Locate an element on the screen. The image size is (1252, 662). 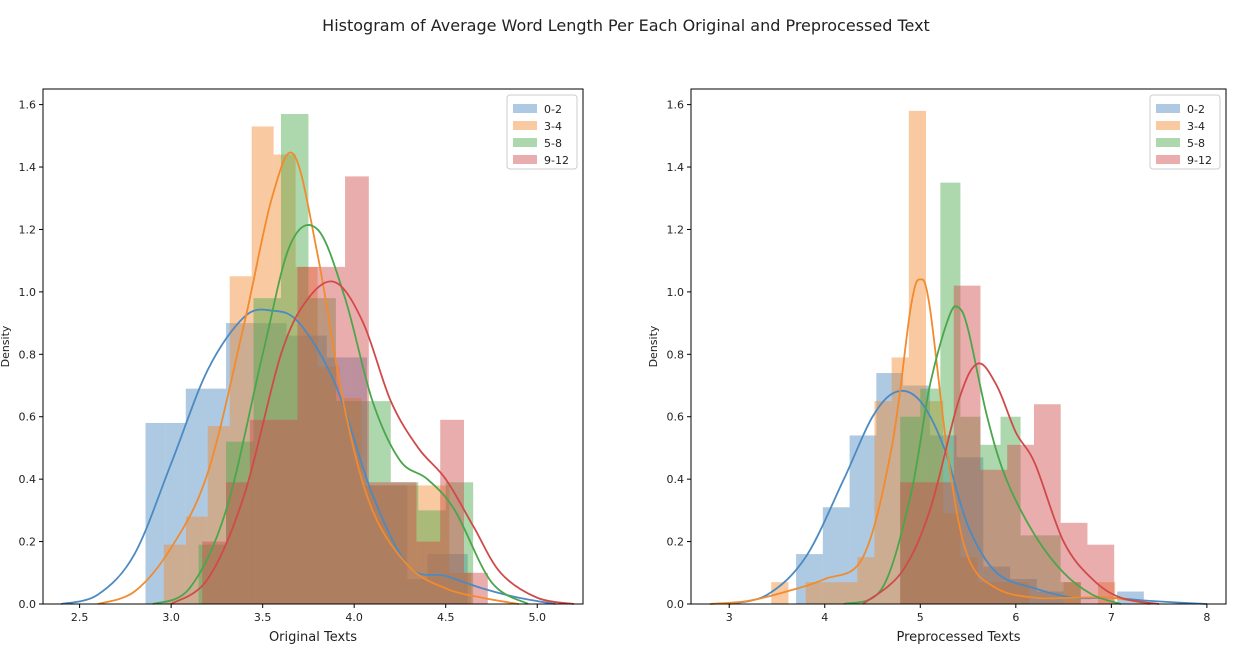
x-axis-label: Original Texts is located at coordinates (313, 637).